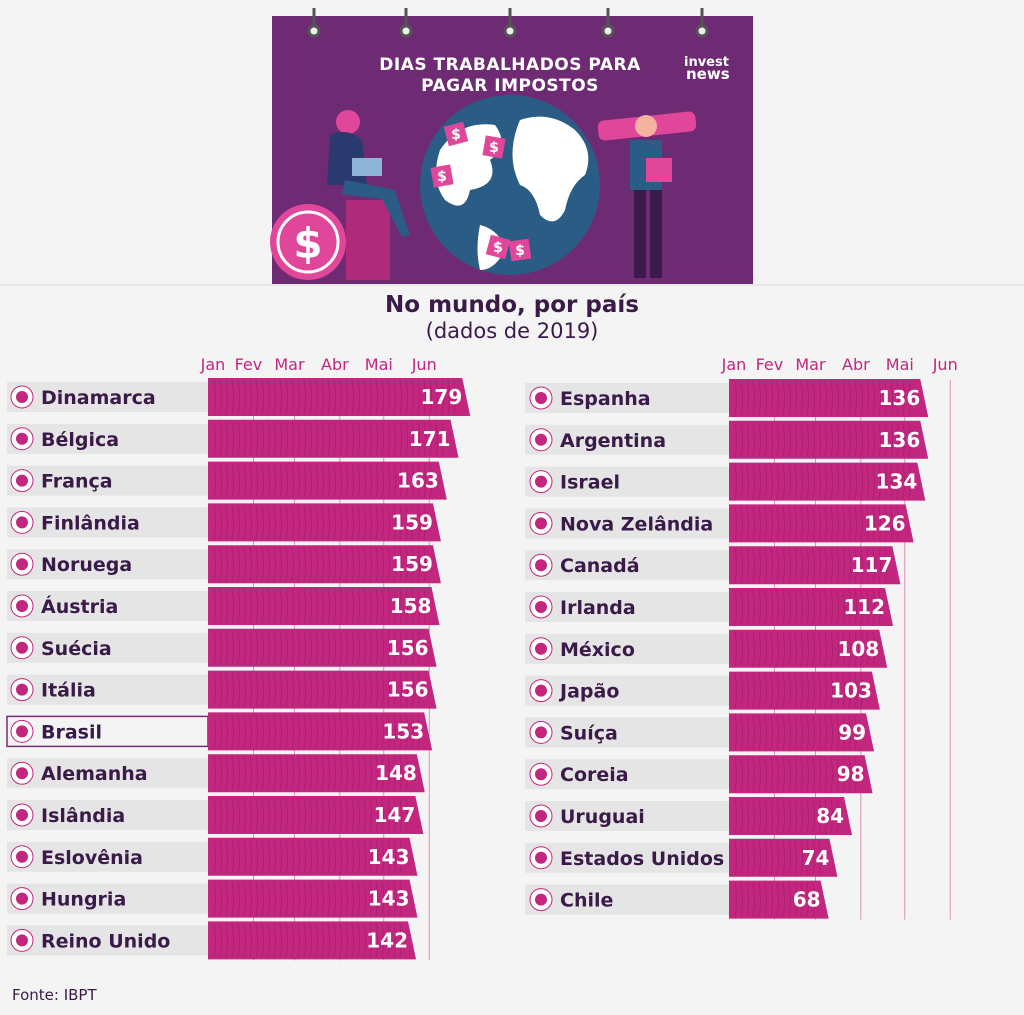 The width and height of the screenshot is (1024, 1015). I want to click on month-tick-label: Jun, so click(945, 364).